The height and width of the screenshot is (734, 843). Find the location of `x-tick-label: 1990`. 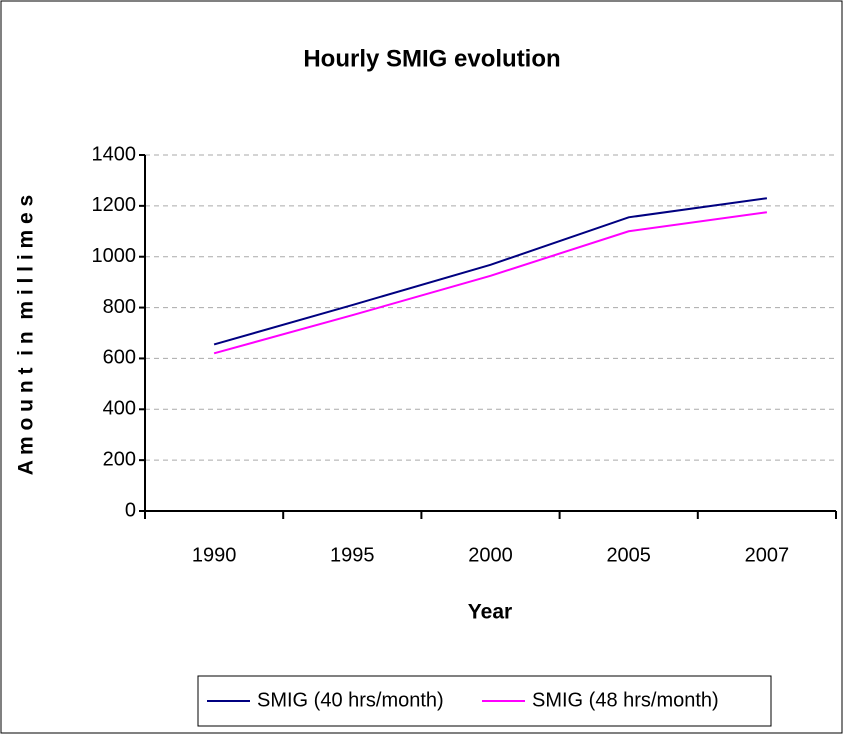

x-tick-label: 1990 is located at coordinates (214, 555).